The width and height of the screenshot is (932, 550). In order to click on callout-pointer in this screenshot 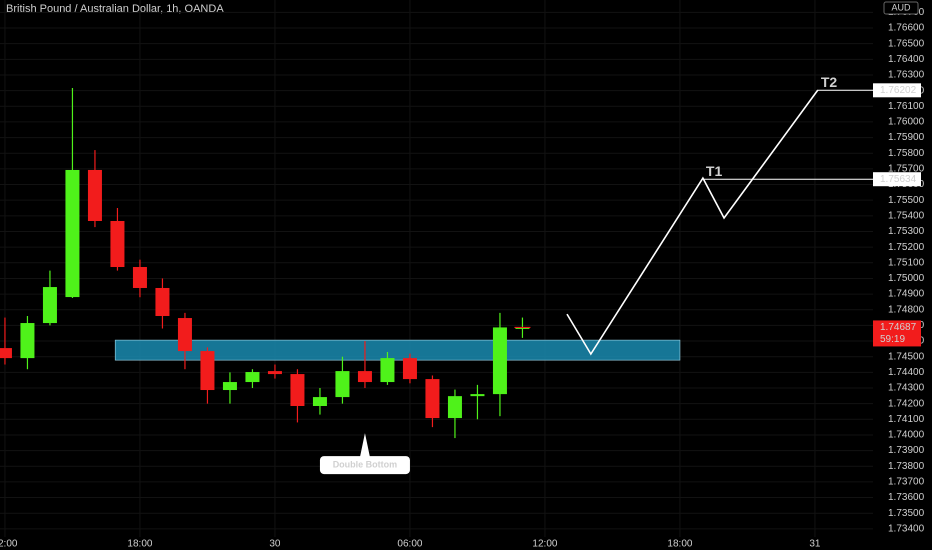, I will do `click(364, 445)`.